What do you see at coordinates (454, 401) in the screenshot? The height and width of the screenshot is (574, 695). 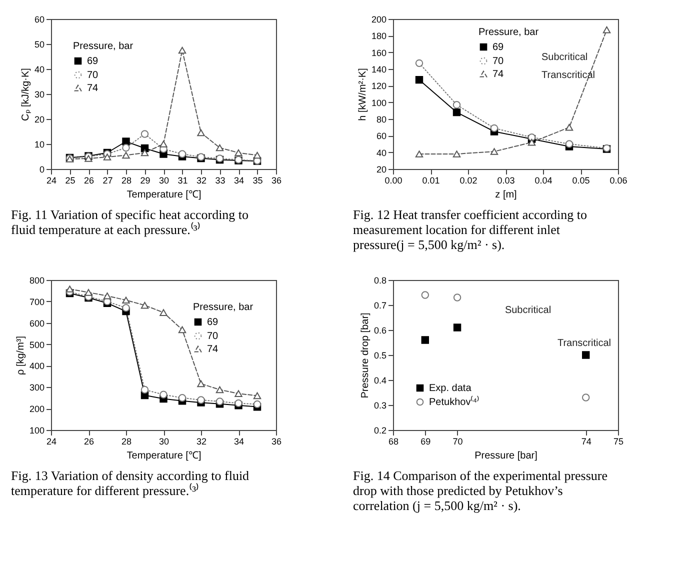 I see `legend-label: Petukhov⁽⁴⁾` at bounding box center [454, 401].